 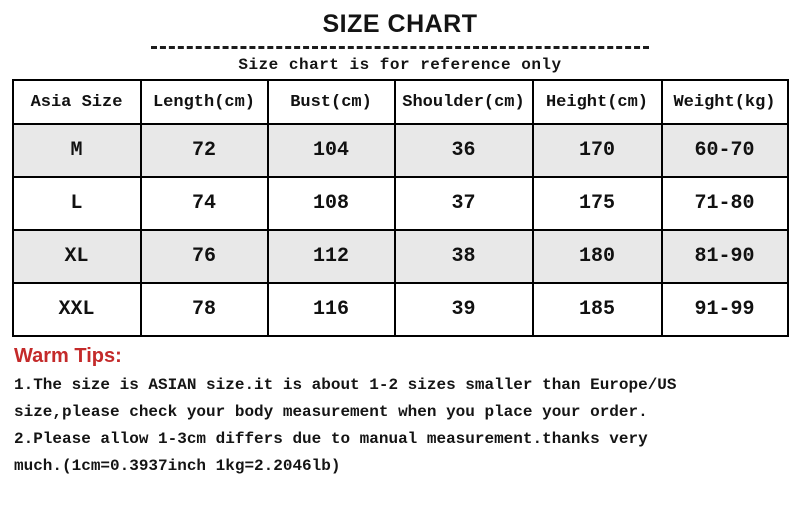 I want to click on bust-cell: 108, so click(x=331, y=203).